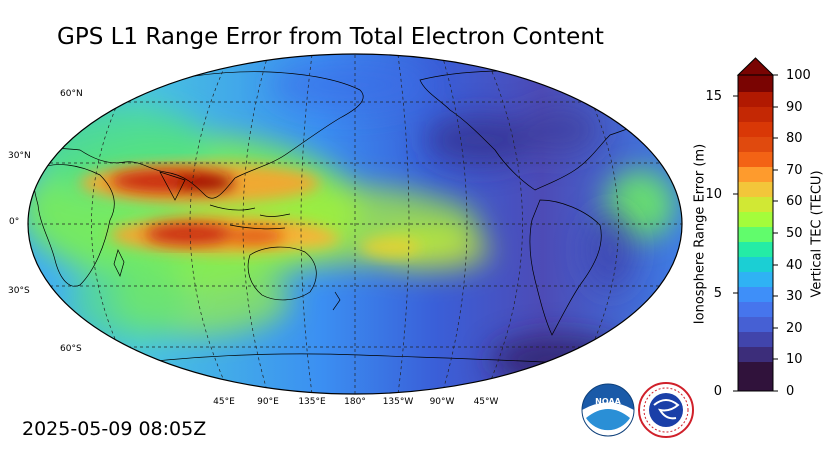  What do you see at coordinates (794, 359) in the screenshot?
I see `tec-tick: 10` at bounding box center [794, 359].